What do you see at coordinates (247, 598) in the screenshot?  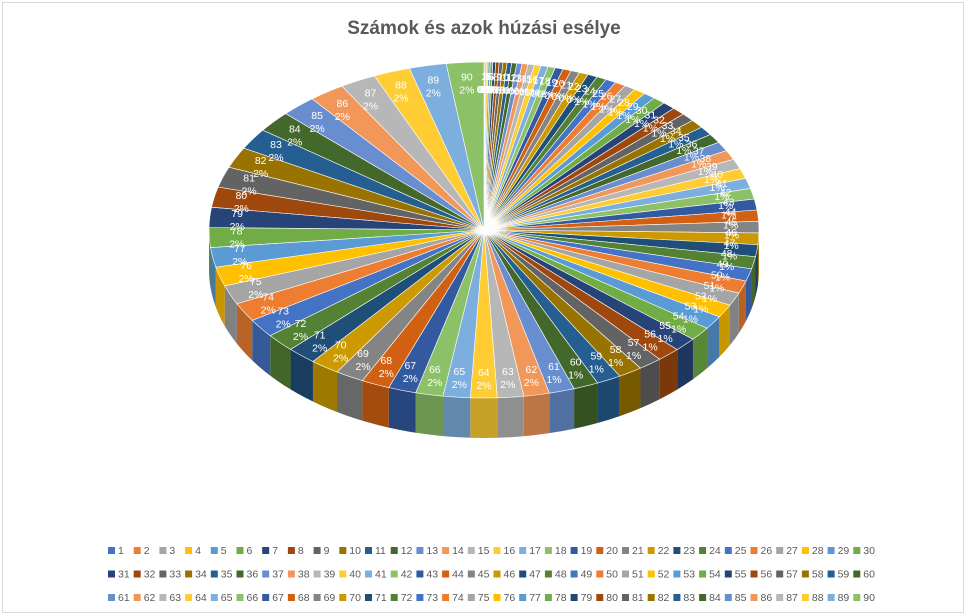 I see `legend-item-66: 66` at bounding box center [247, 598].